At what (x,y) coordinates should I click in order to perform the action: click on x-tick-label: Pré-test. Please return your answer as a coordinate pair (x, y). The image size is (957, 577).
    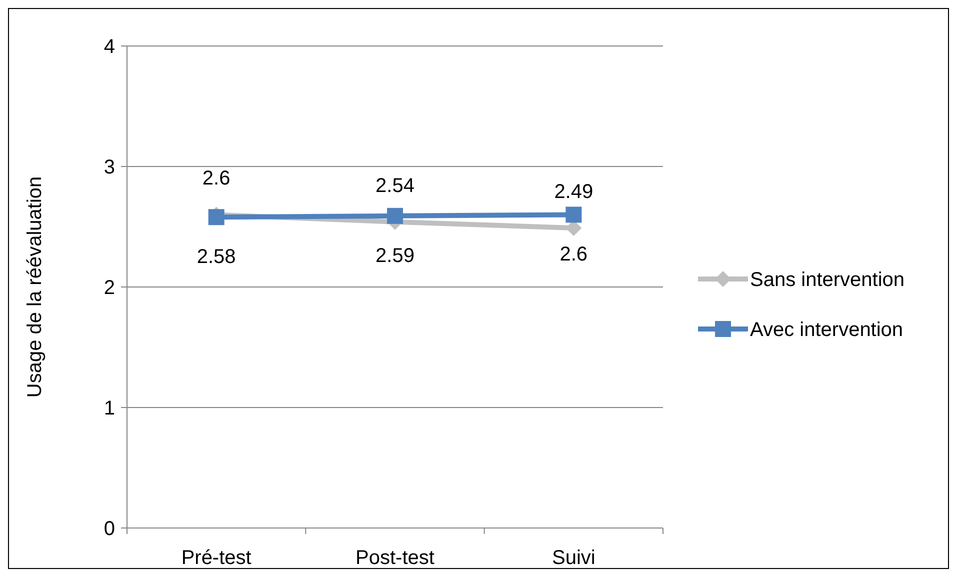
    Looking at the image, I should click on (216, 558).